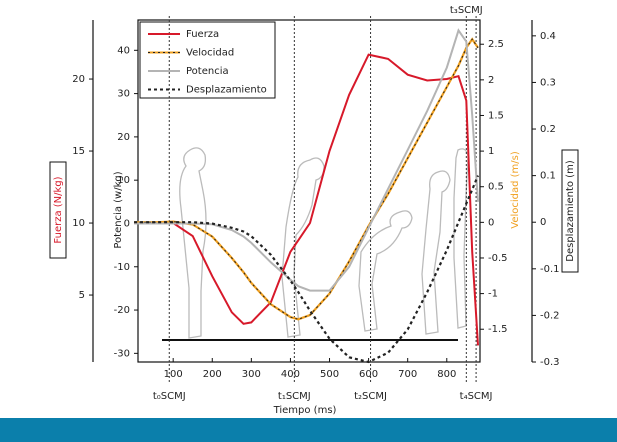  Describe the element at coordinates (491, 80) in the screenshot. I see `y-tick-label: 2` at that location.